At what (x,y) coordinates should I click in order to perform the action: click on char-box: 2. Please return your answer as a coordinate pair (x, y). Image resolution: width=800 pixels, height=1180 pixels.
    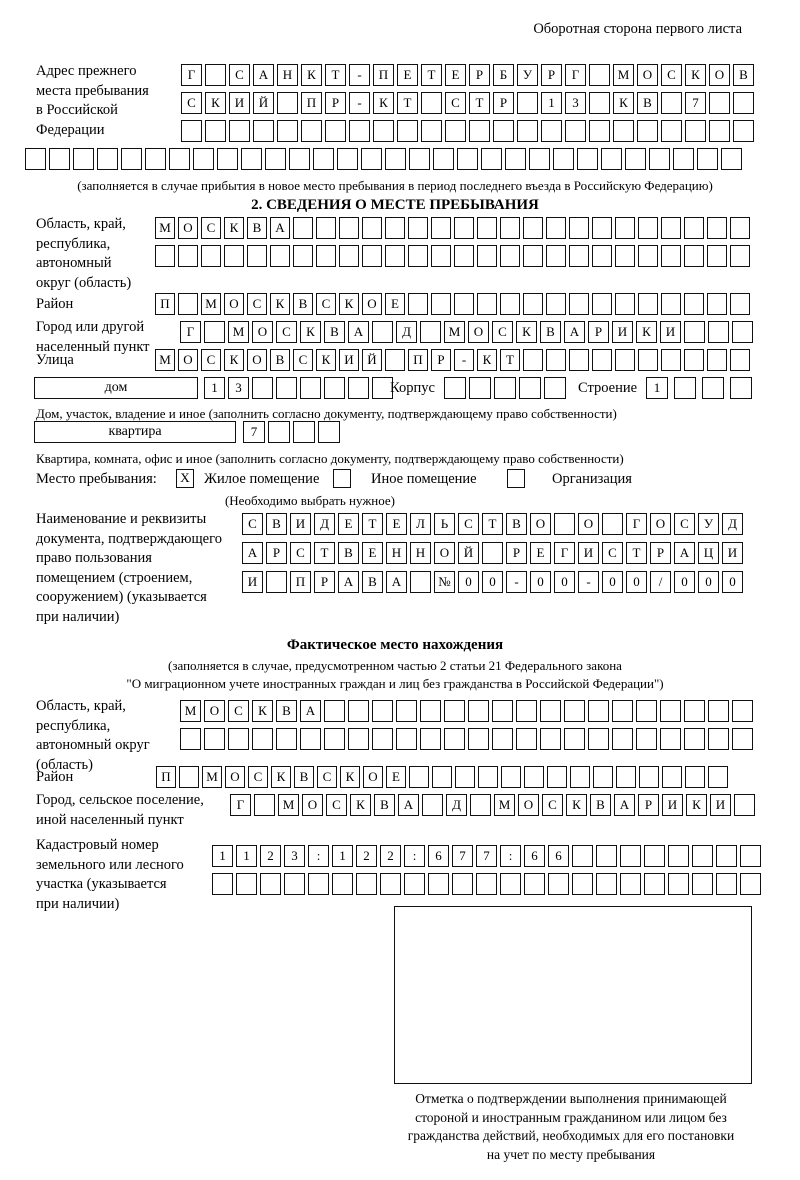
    Looking at the image, I should click on (390, 856).